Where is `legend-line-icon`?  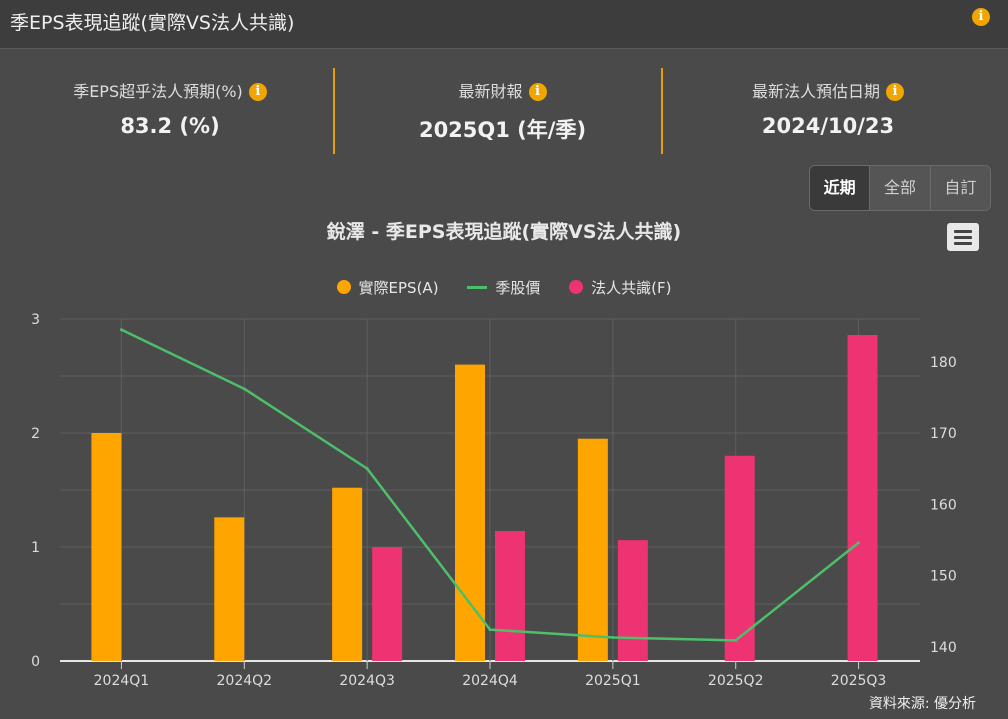 legend-line-icon is located at coordinates (477, 287).